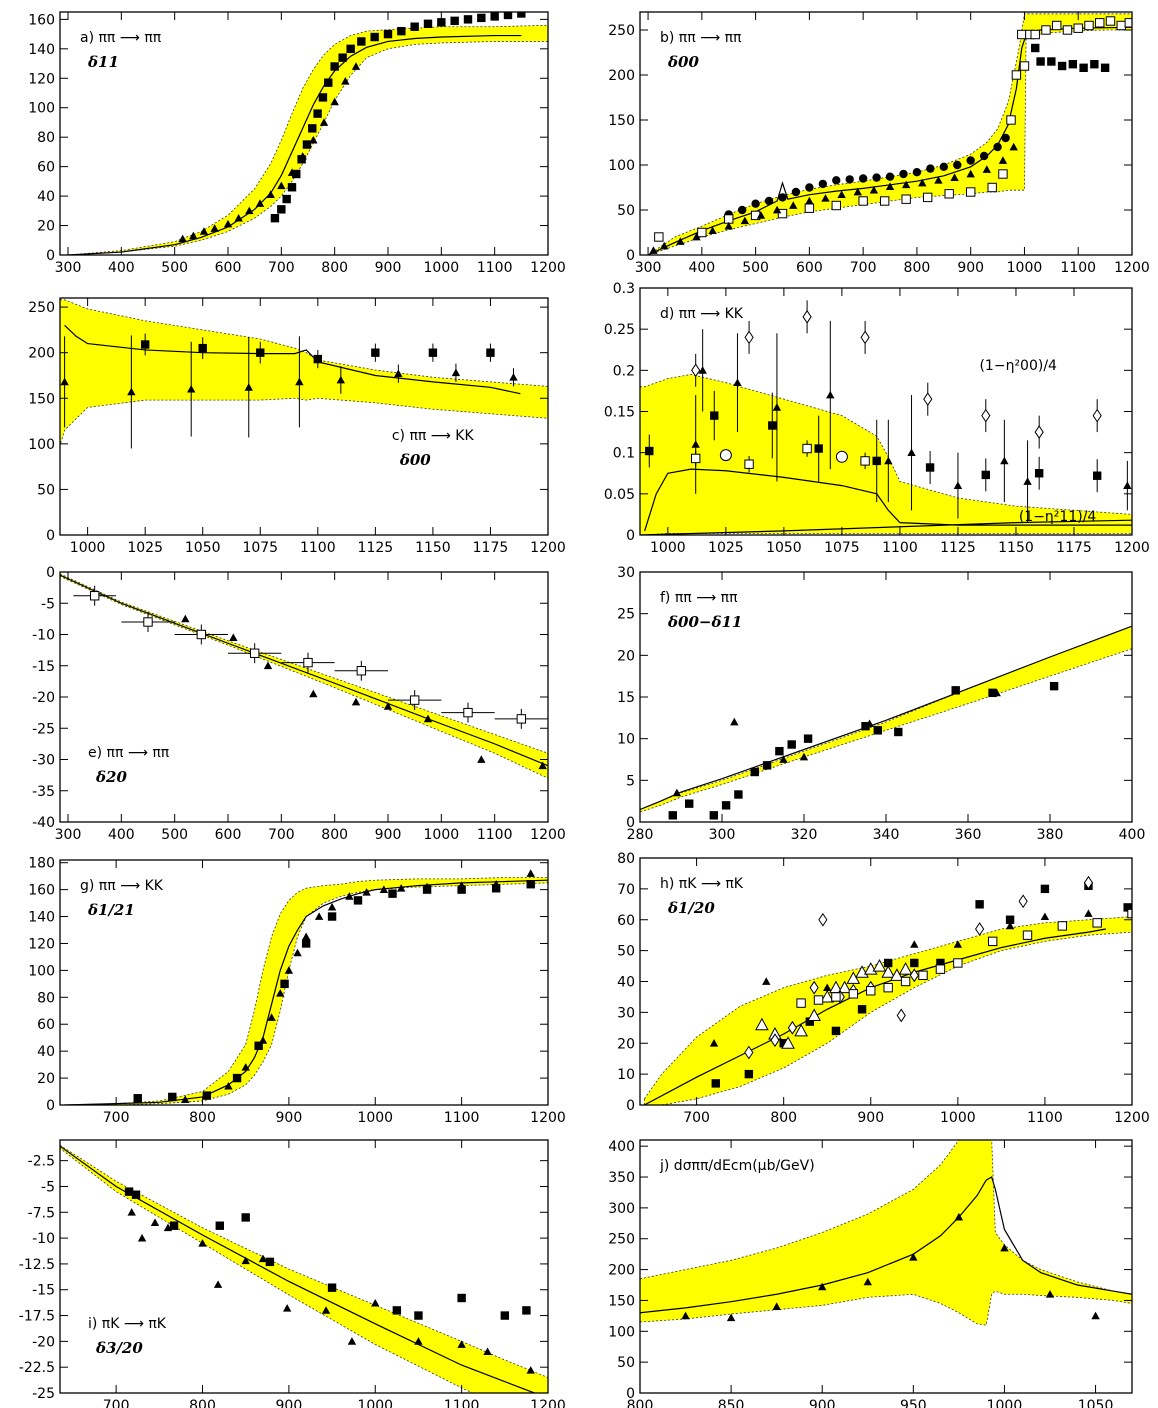 The width and height of the screenshot is (1158, 1408). What do you see at coordinates (495, 268) in the screenshot?
I see `x-tick-label: 1100` at bounding box center [495, 268].